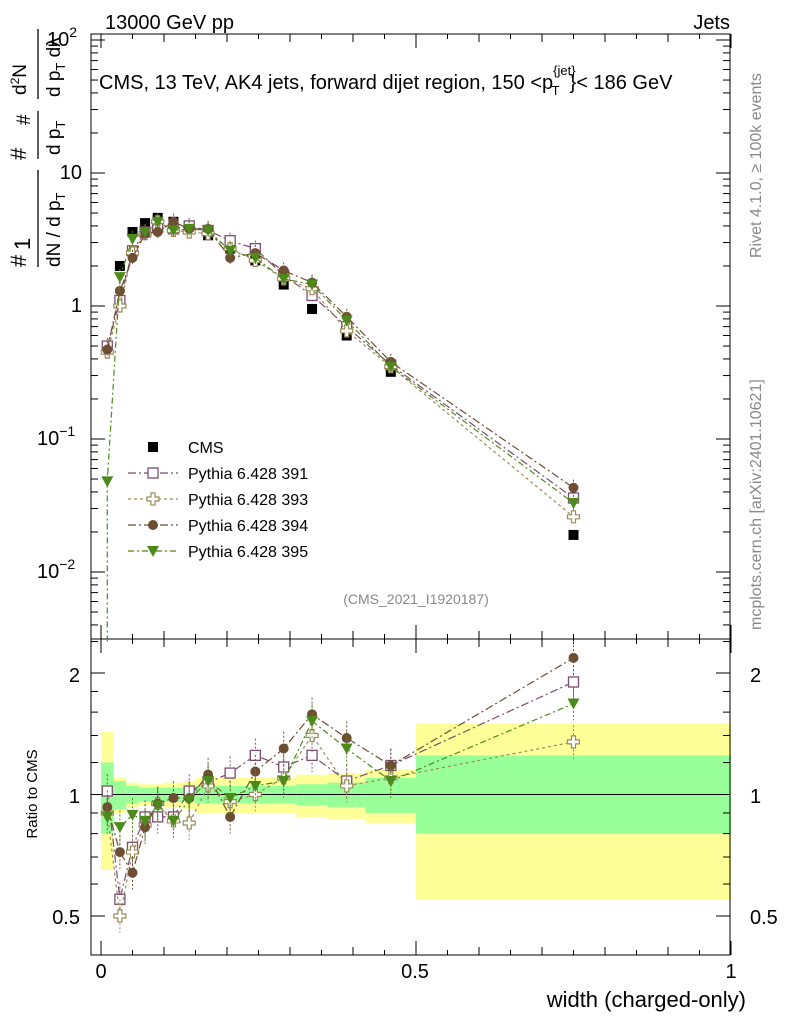 This screenshot has width=786, height=1024. I want to click on ratio-tick-05-right: 0.5, so click(764, 918).